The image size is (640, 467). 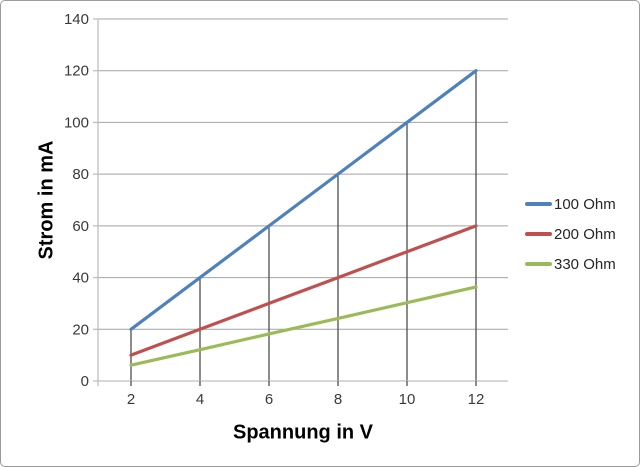 I want to click on y-tick-label: 100, so click(x=76, y=122).